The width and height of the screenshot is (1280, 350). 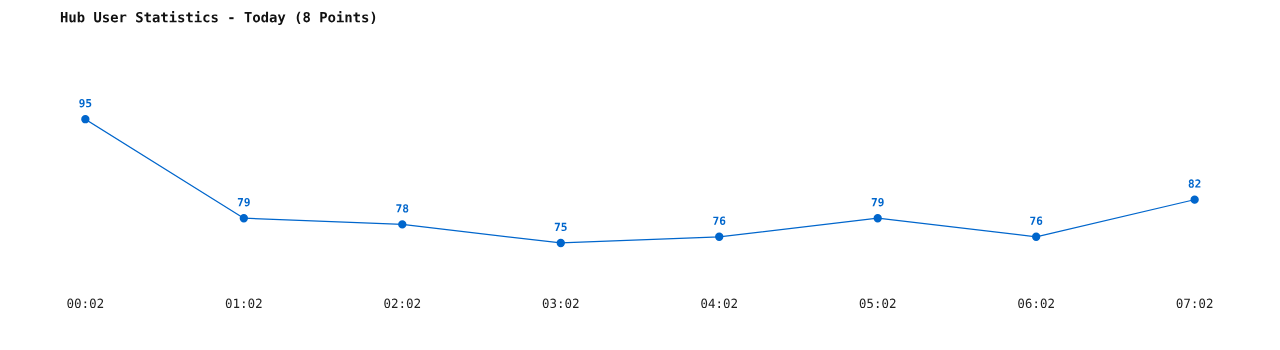 I want to click on x-tick-label: 06:02, so click(x=1036, y=303).